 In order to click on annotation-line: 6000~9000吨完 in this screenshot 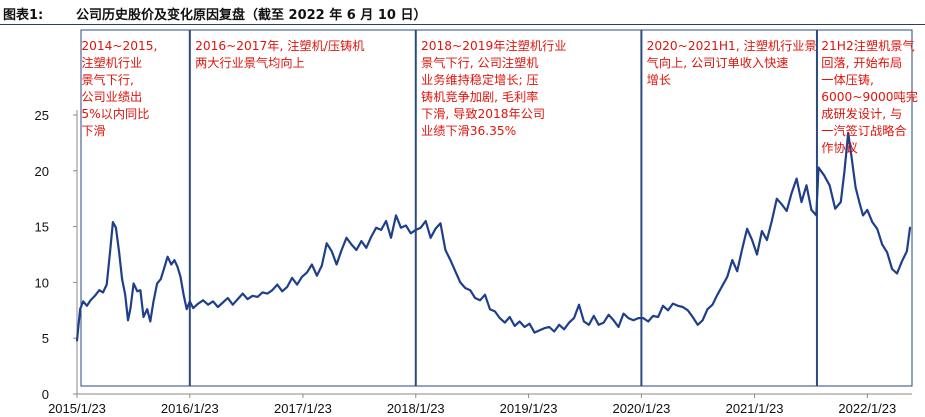, I will do `click(869, 96)`.